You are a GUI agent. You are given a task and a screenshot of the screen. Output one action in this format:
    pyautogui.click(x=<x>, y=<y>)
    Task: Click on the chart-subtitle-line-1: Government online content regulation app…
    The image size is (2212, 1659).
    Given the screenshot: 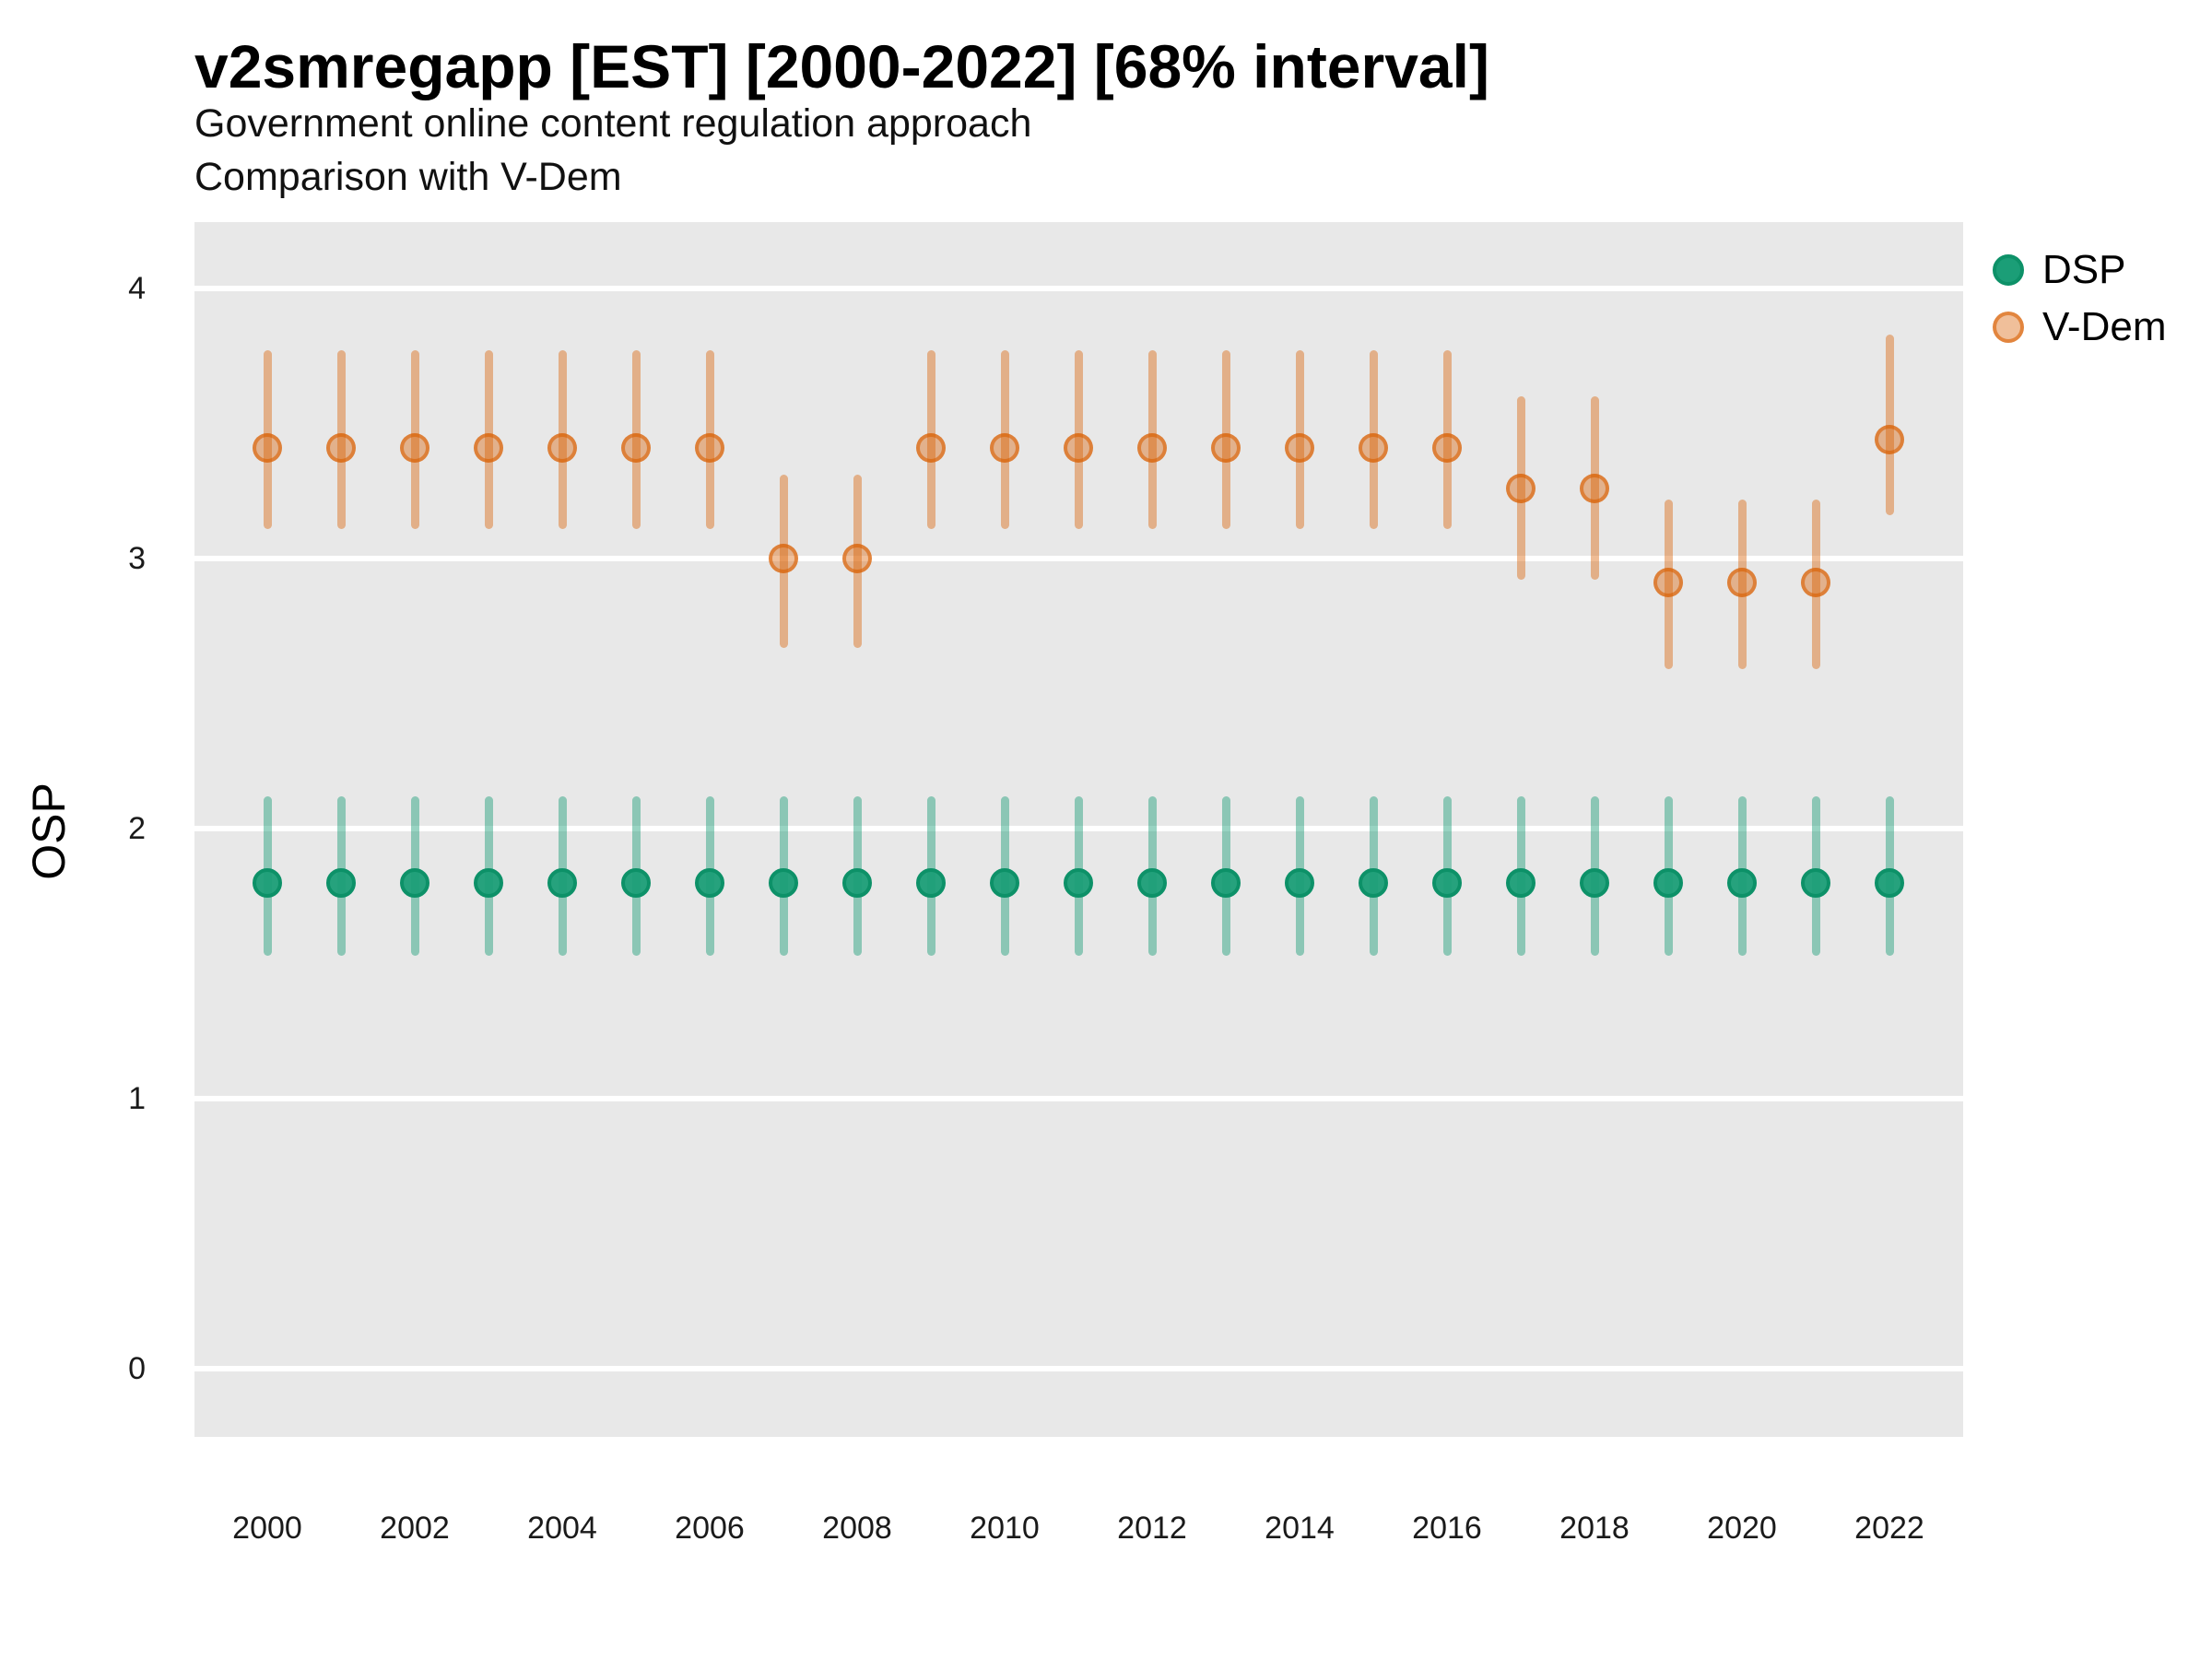 What is the action you would take?
    pyautogui.click(x=613, y=123)
    